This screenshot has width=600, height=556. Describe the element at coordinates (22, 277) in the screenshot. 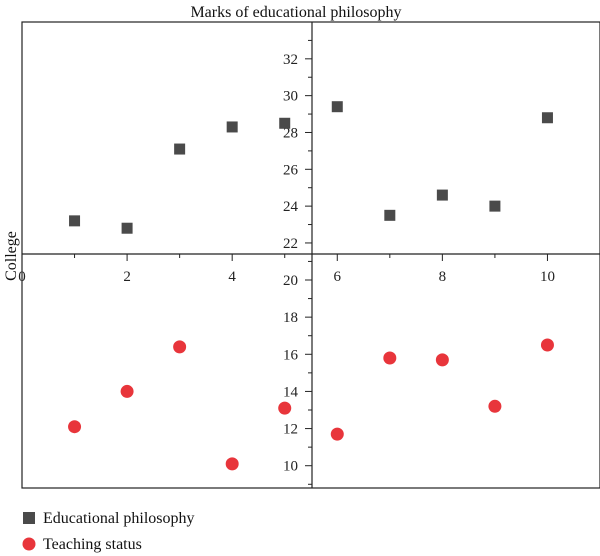

I see `x-tick-label: 0` at that location.